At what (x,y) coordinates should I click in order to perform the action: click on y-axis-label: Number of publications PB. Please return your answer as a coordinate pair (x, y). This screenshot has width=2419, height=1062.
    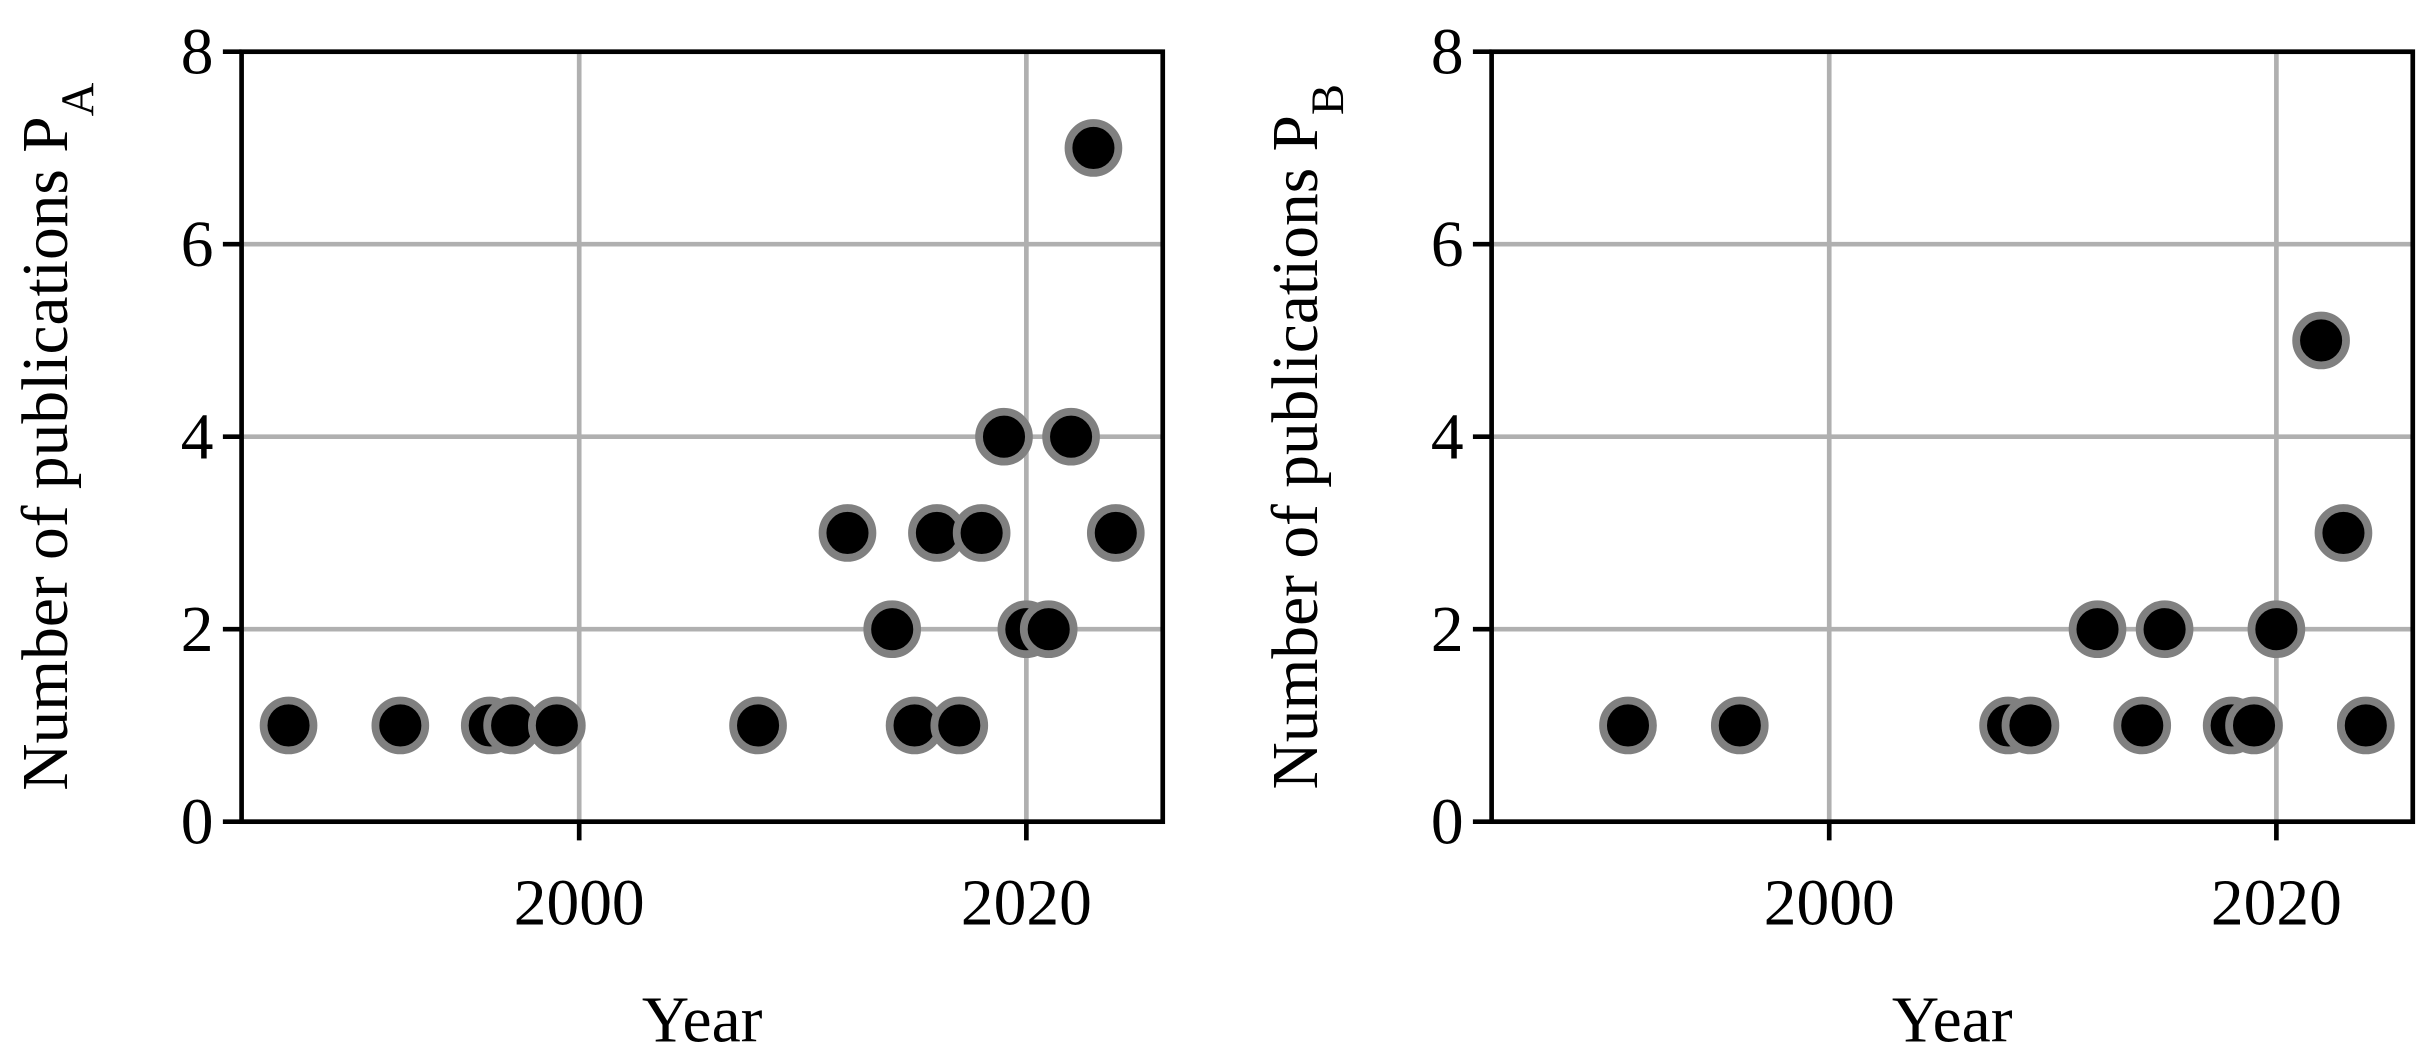
    Looking at the image, I should click on (1307, 437).